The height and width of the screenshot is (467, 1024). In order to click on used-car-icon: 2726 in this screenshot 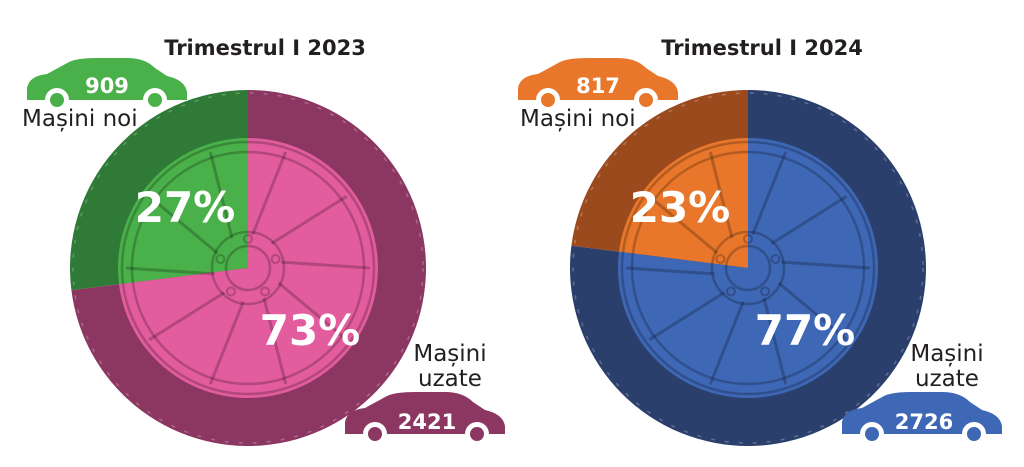, I will do `click(922, 419)`.